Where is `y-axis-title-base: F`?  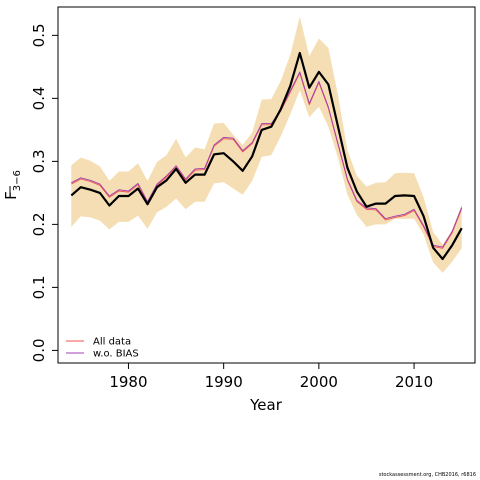 y-axis-title-base: F is located at coordinates (11, 195).